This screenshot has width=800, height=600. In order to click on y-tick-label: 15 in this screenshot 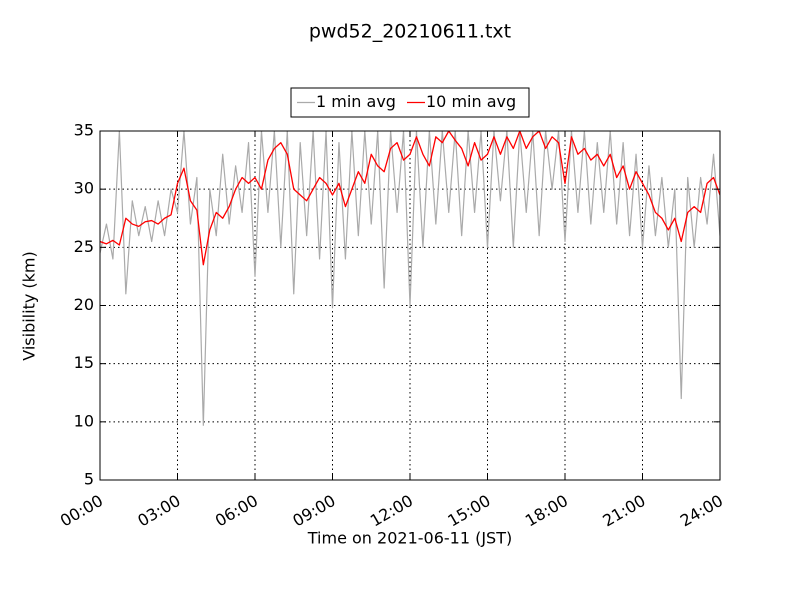, I will do `click(84, 362)`.